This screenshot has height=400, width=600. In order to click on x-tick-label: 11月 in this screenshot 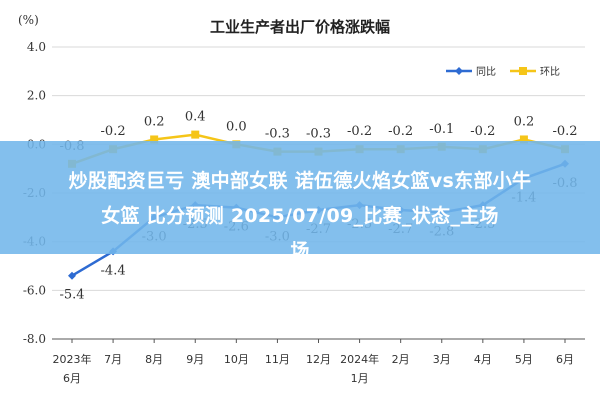, I will do `click(277, 359)`.